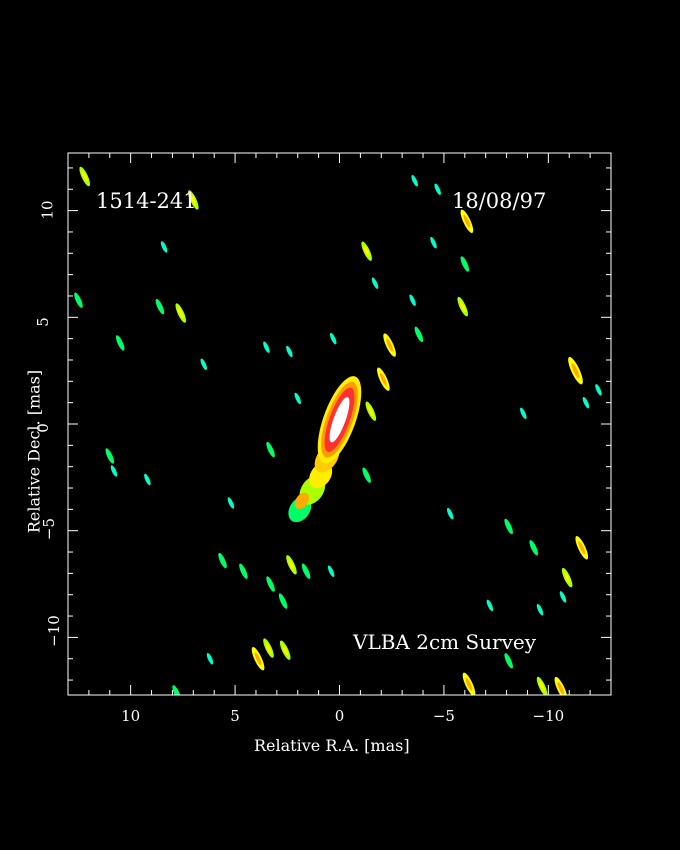 The width and height of the screenshot is (680, 850). I want to click on x-tick-label: −5, so click(443, 716).